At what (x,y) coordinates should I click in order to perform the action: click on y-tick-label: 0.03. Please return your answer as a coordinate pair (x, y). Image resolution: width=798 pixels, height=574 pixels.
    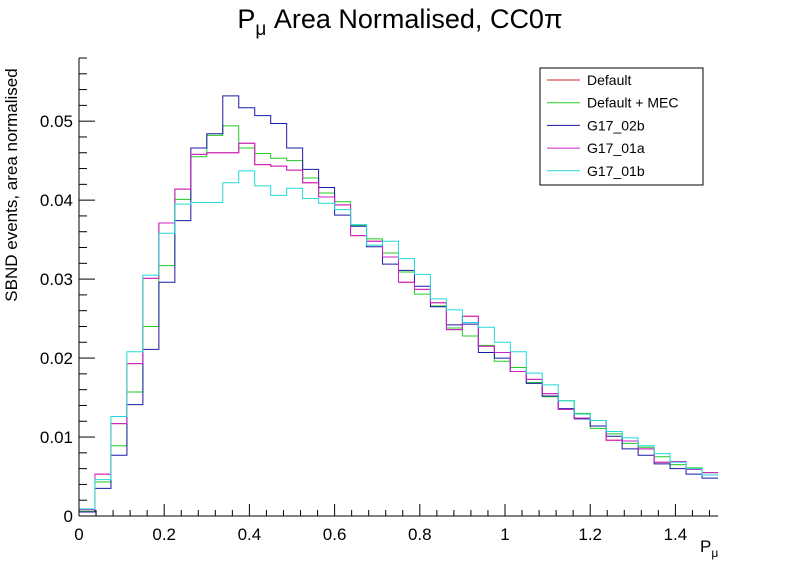
    Looking at the image, I should click on (56, 279).